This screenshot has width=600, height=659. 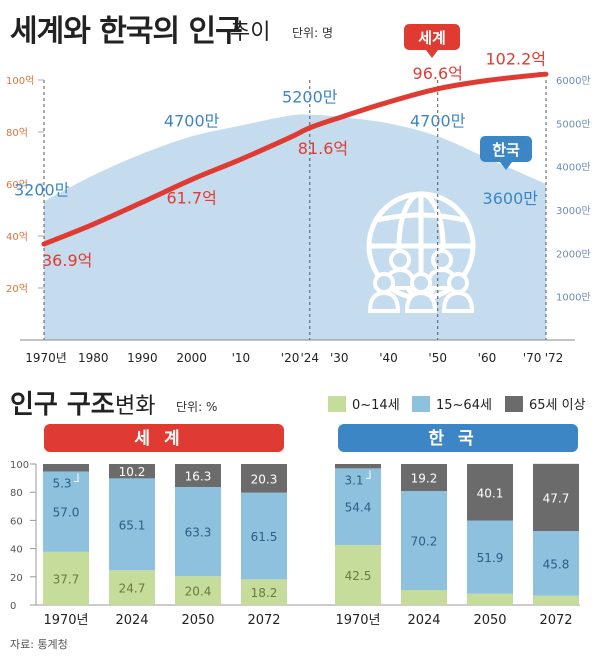 I want to click on legend-item-children: 0~14세, so click(x=364, y=403).